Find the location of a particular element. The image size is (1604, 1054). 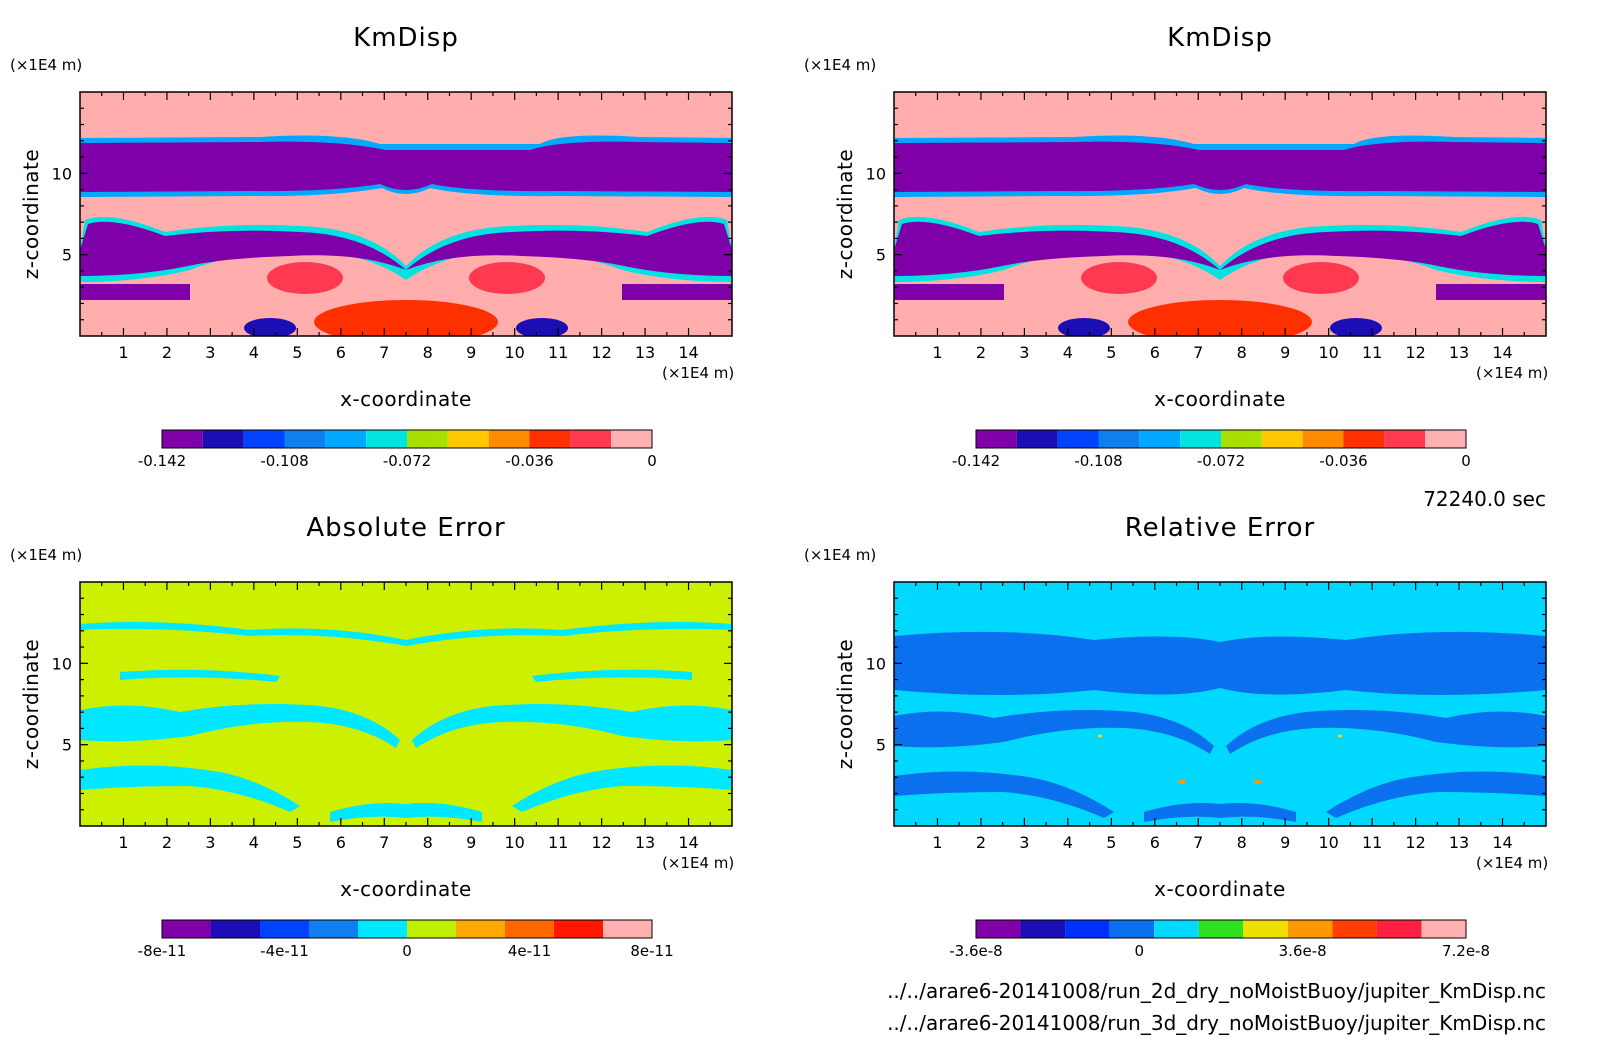

field-ground-red-center is located at coordinates (1220, 318).